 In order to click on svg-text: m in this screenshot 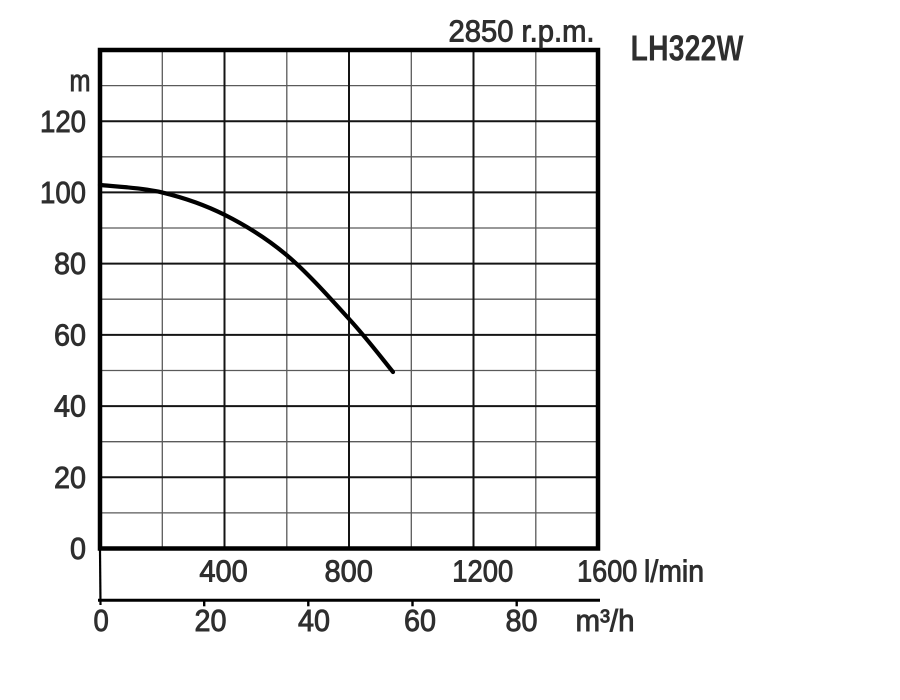, I will do `click(80, 80)`.